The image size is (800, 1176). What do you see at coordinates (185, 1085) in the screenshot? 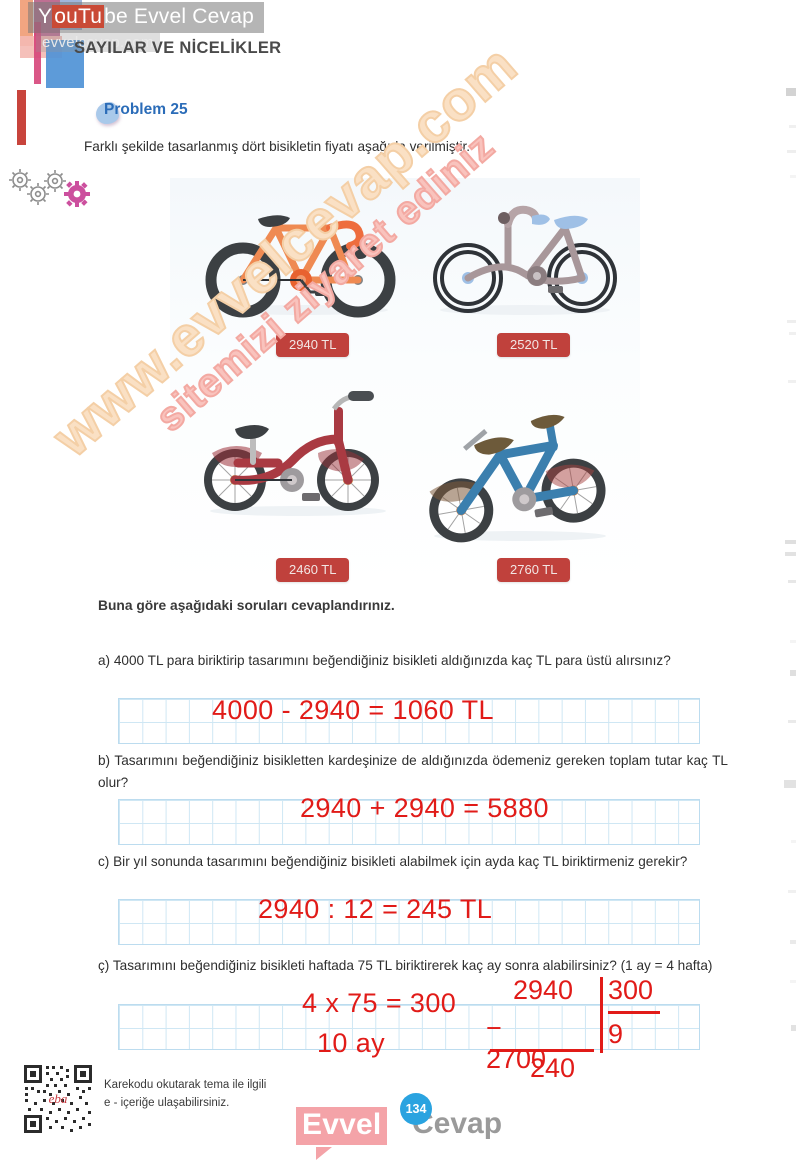
I see `qr-caption-line1: Karekodu okutarak tema ile ilgili` at bounding box center [185, 1085].